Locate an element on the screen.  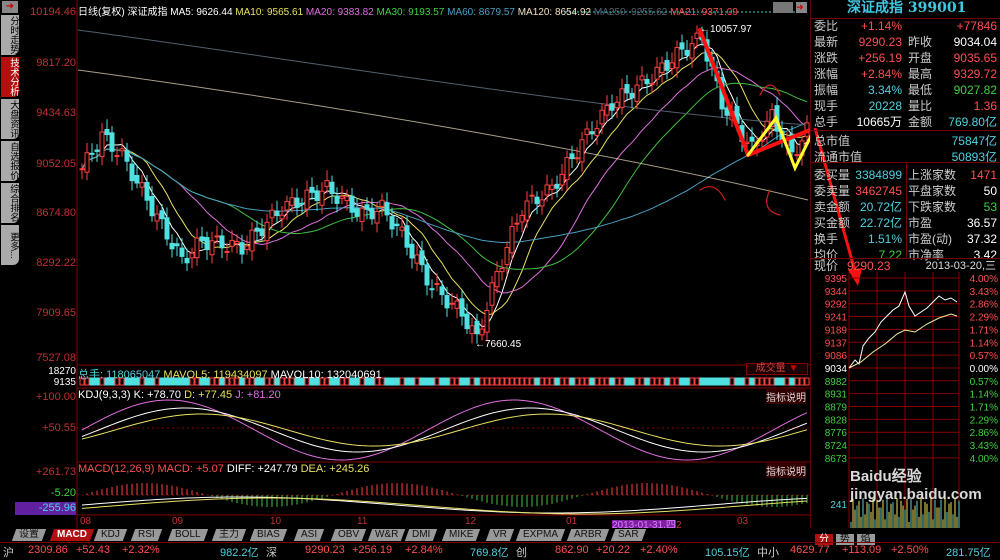
intraday-price-tick: 8724 is located at coordinates (836, 446).